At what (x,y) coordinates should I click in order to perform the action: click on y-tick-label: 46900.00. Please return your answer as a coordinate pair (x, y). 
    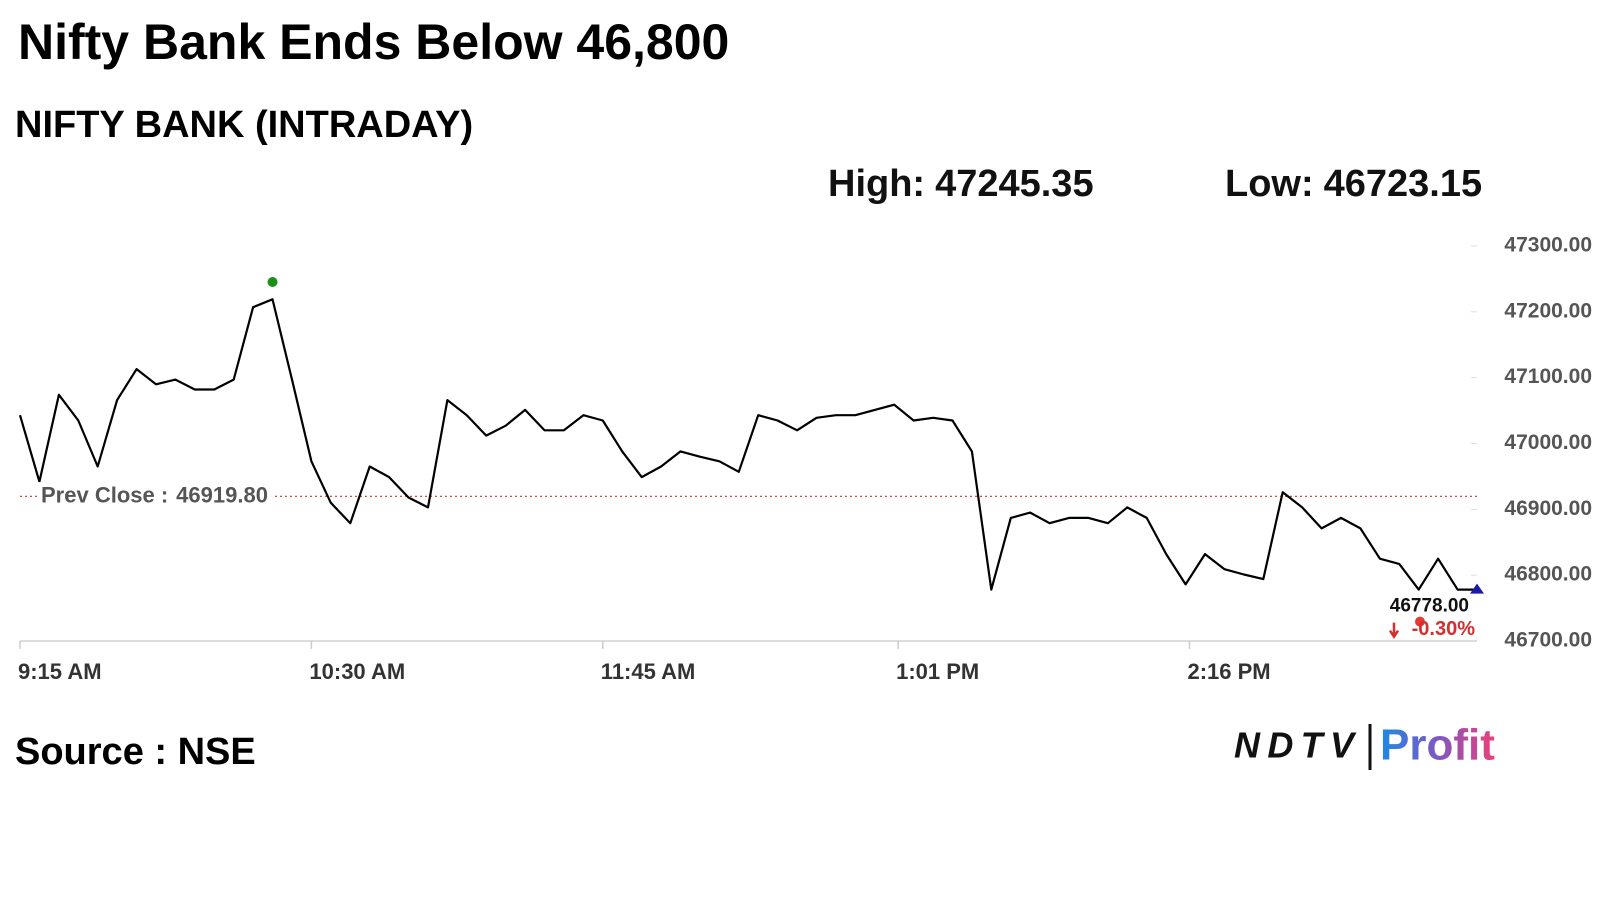
    Looking at the image, I should click on (1548, 508).